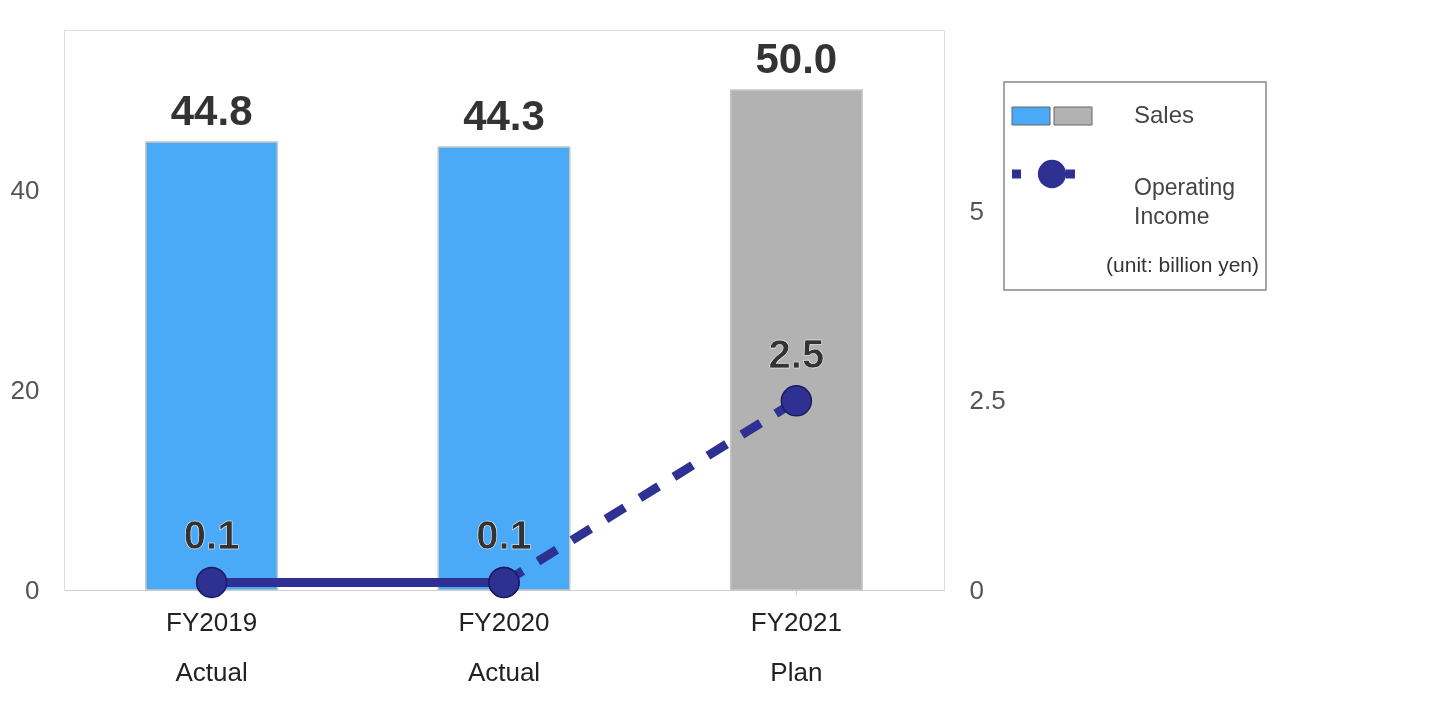 The width and height of the screenshot is (1443, 712). What do you see at coordinates (504, 115) in the screenshot?
I see `data-label: 44.3` at bounding box center [504, 115].